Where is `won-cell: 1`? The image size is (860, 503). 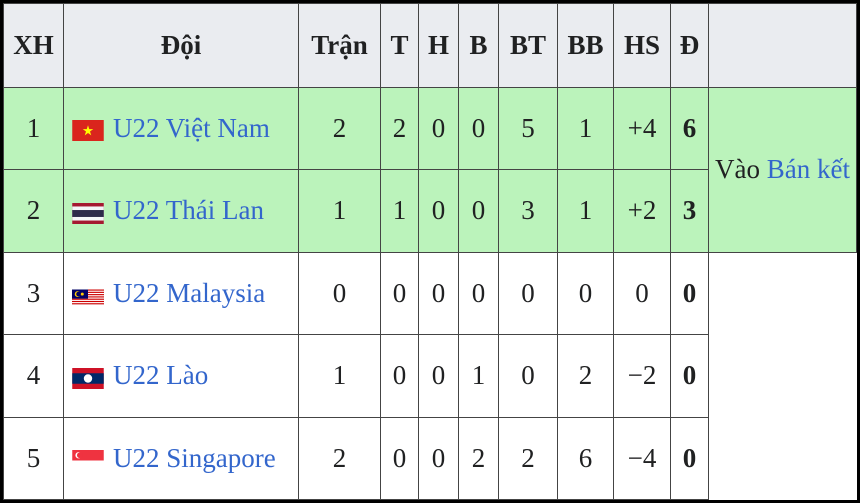 won-cell: 1 is located at coordinates (399, 211).